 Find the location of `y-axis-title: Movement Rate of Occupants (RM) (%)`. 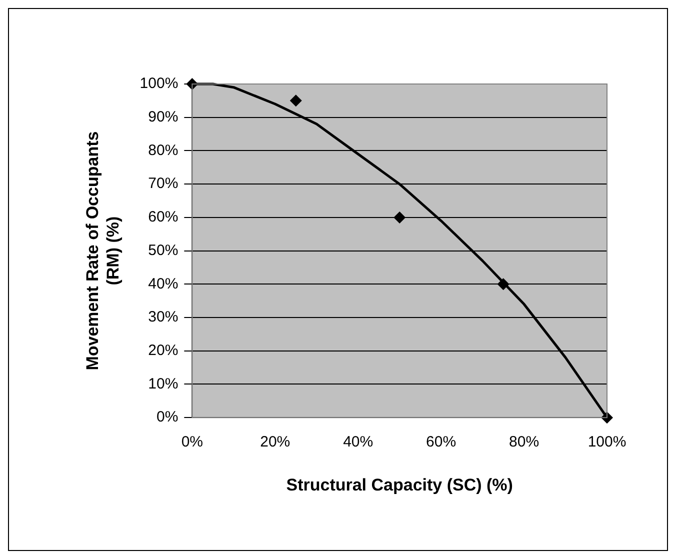

y-axis-title: Movement Rate of Occupants (RM) (%) is located at coordinates (102, 250).